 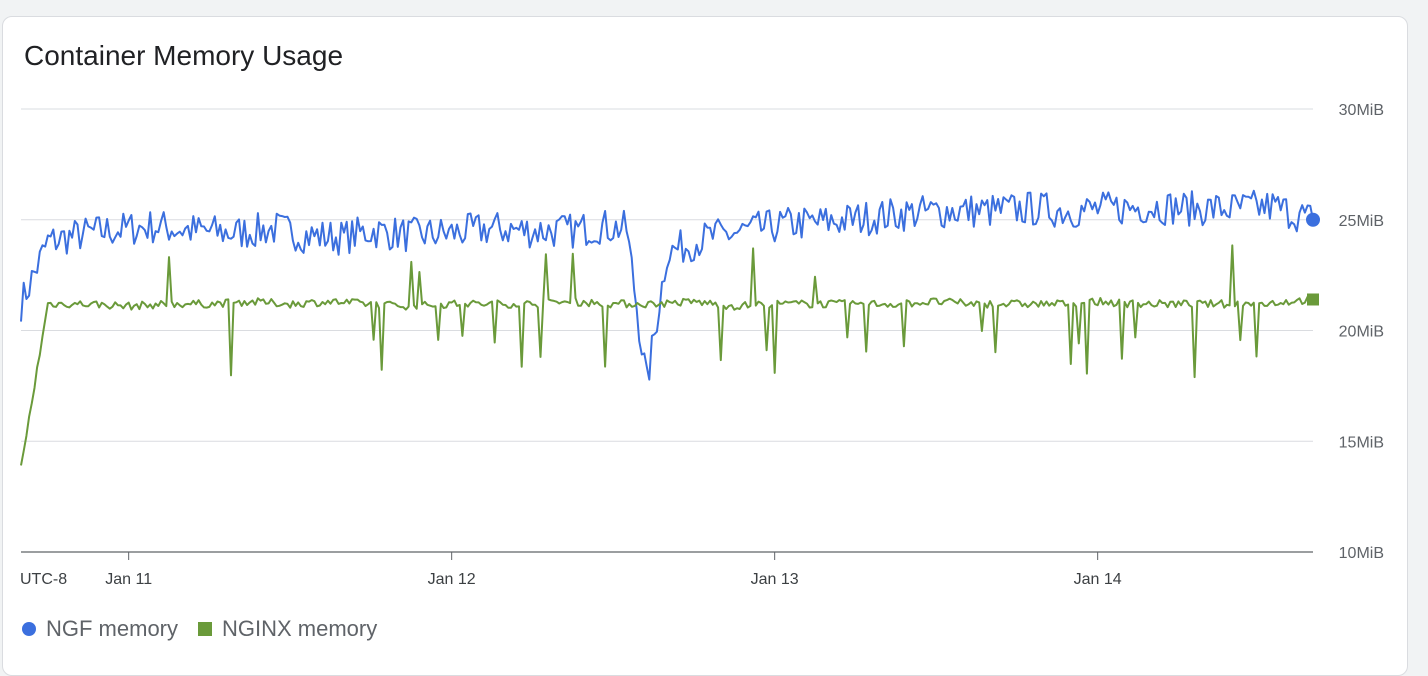 I want to click on y-tick-label: 10MiB, so click(x=1361, y=553).